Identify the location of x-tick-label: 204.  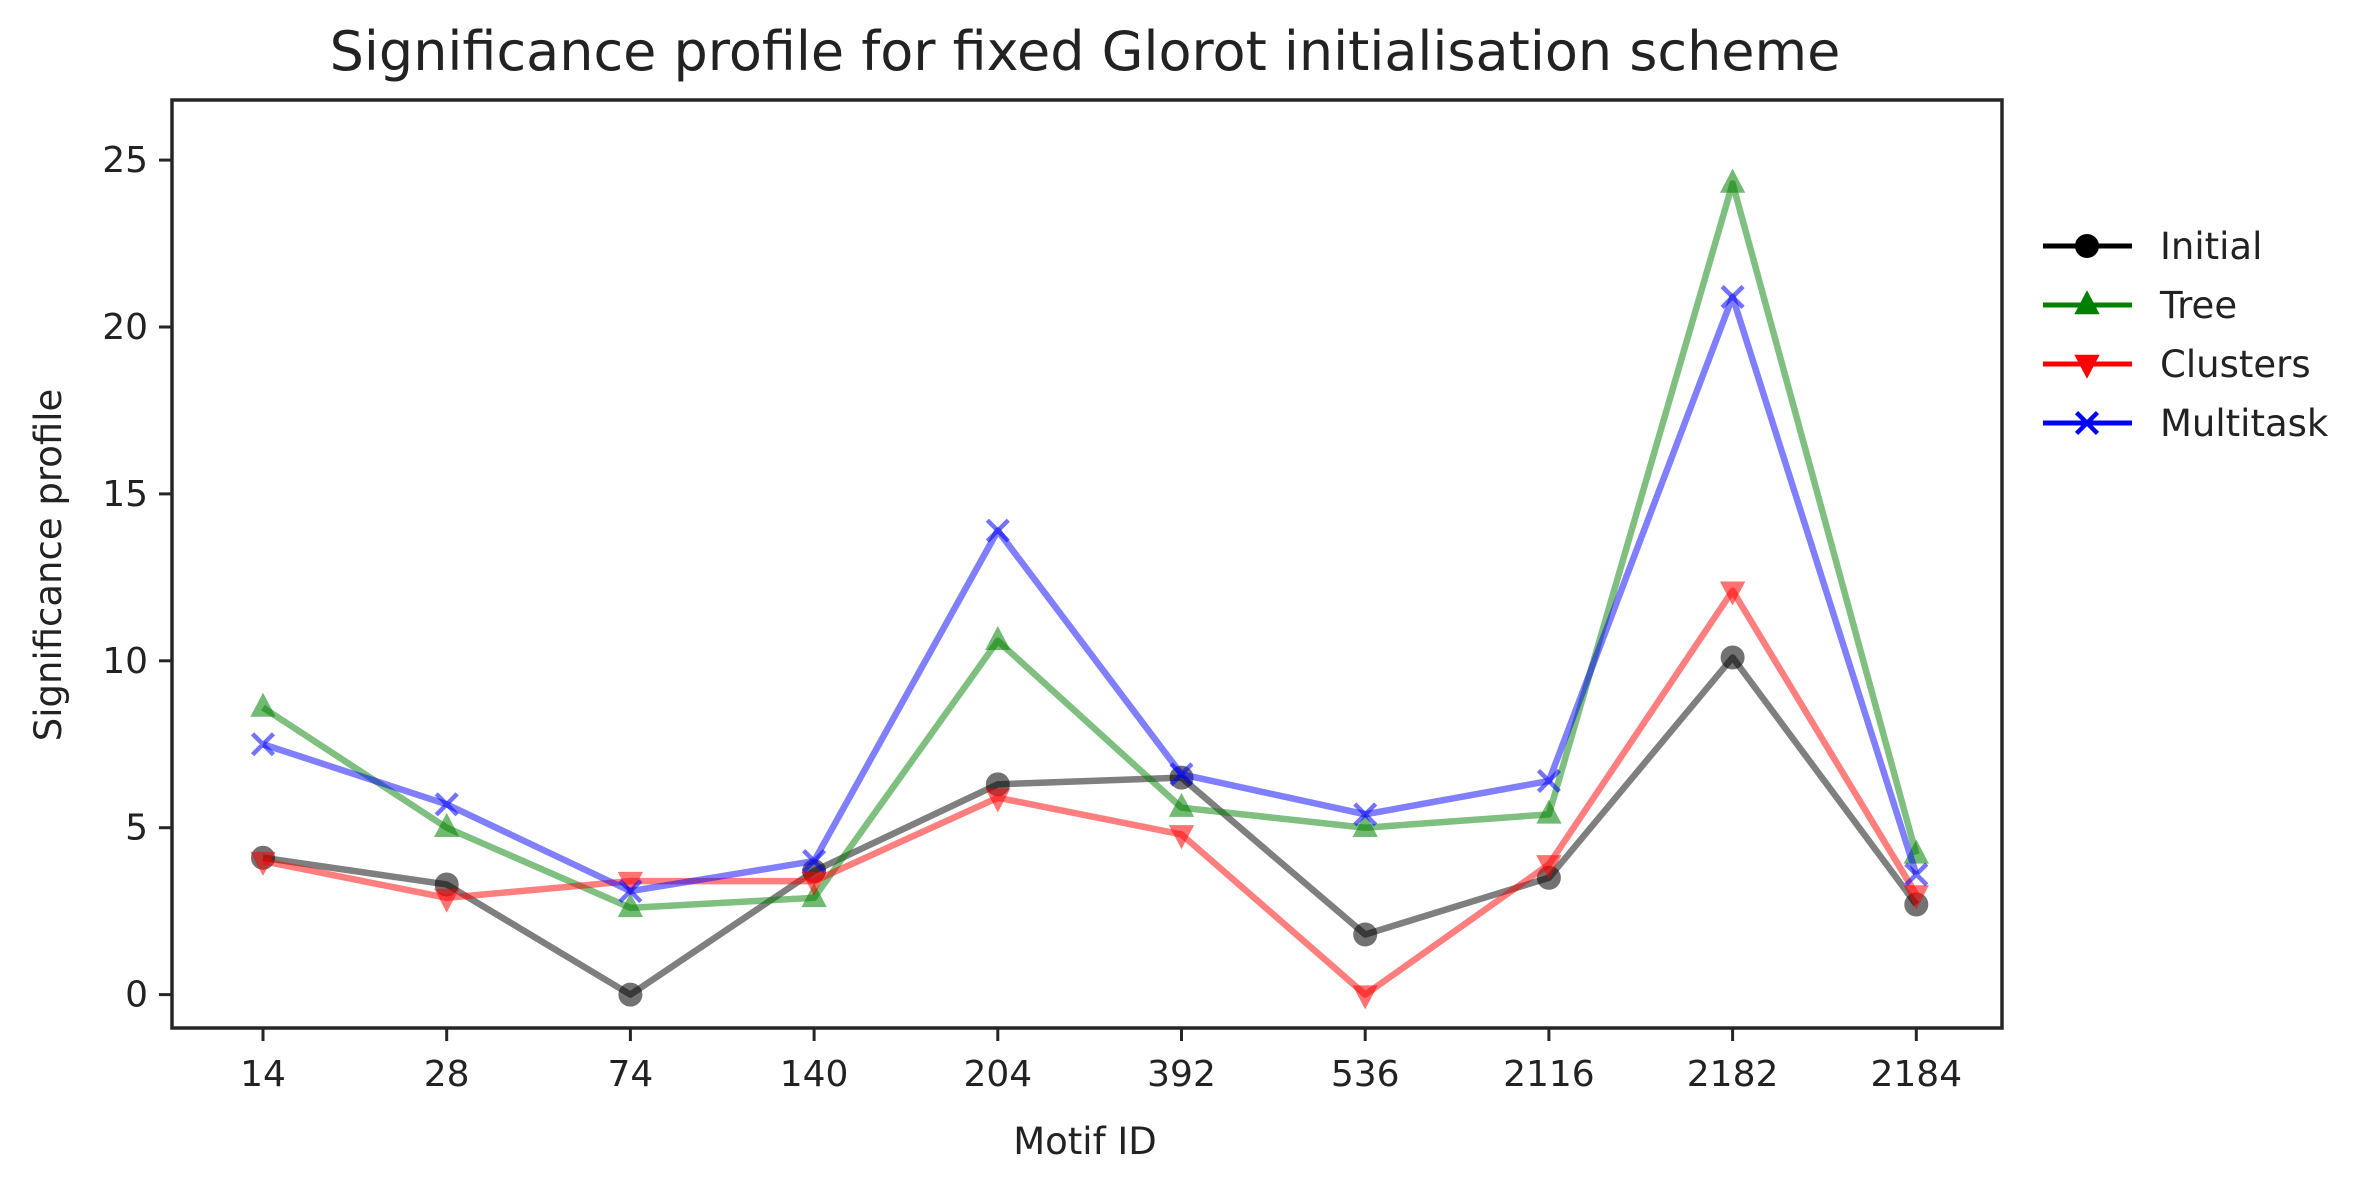
(997, 1074).